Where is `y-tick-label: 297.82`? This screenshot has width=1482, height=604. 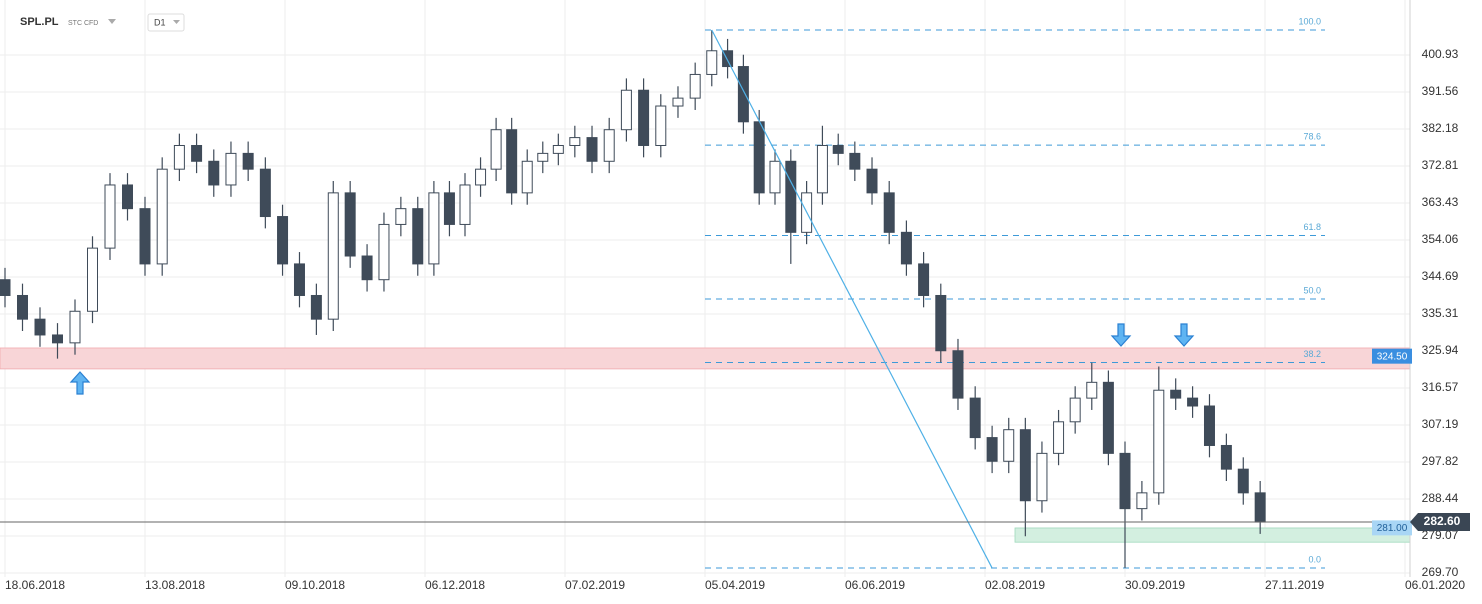
y-tick-label: 297.82 is located at coordinates (1440, 461).